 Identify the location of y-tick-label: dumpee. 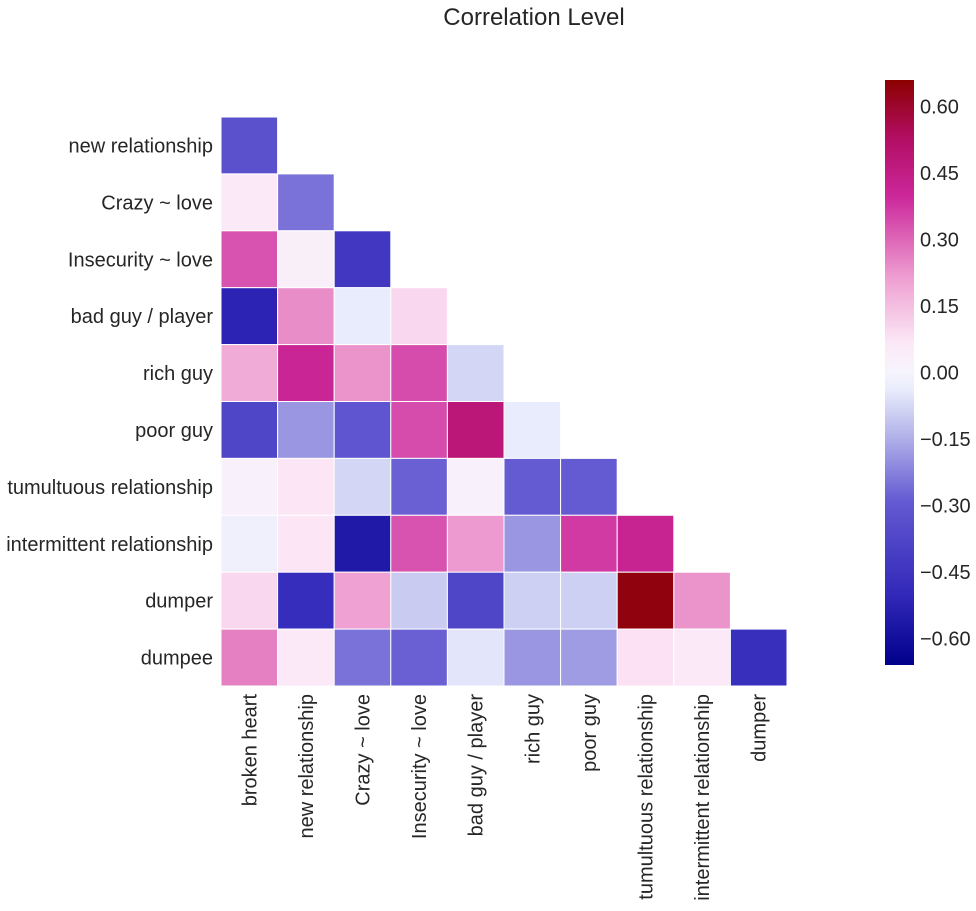
(177, 659).